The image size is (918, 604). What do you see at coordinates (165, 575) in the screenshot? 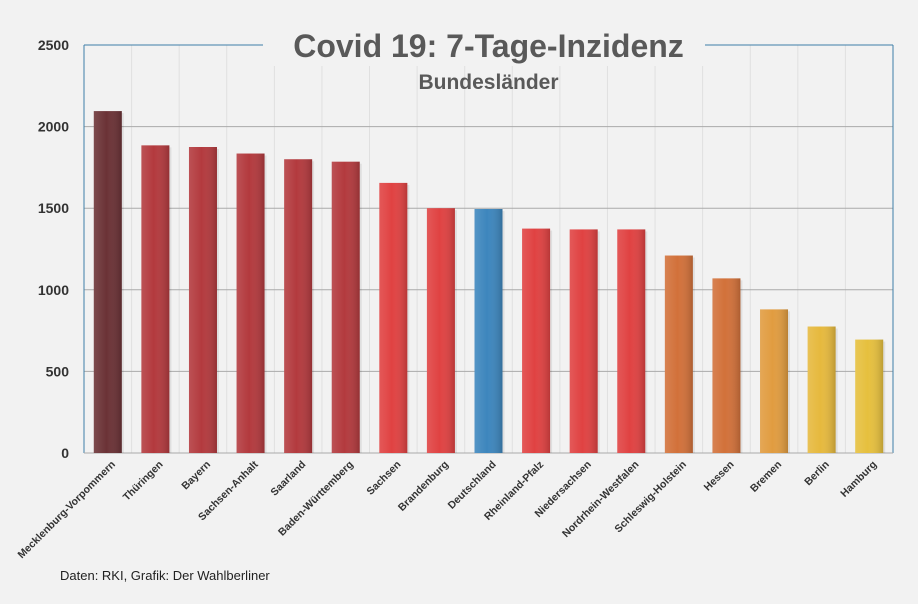
I see `source-note: Daten: RKI, Grafik: Der Wahlberliner` at bounding box center [165, 575].